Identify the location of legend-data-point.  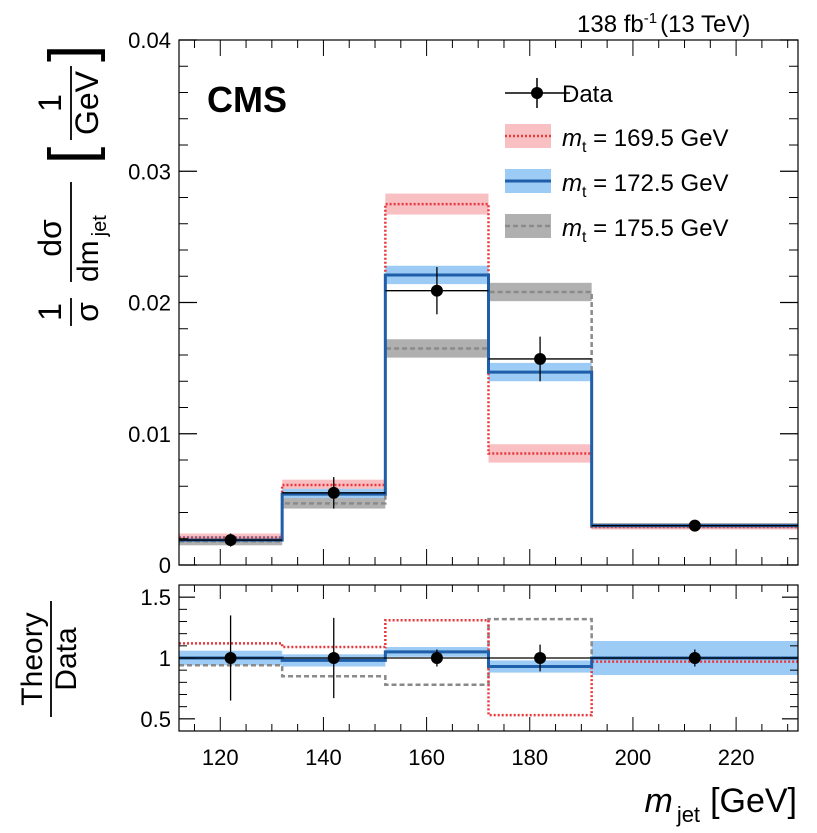
(537, 93).